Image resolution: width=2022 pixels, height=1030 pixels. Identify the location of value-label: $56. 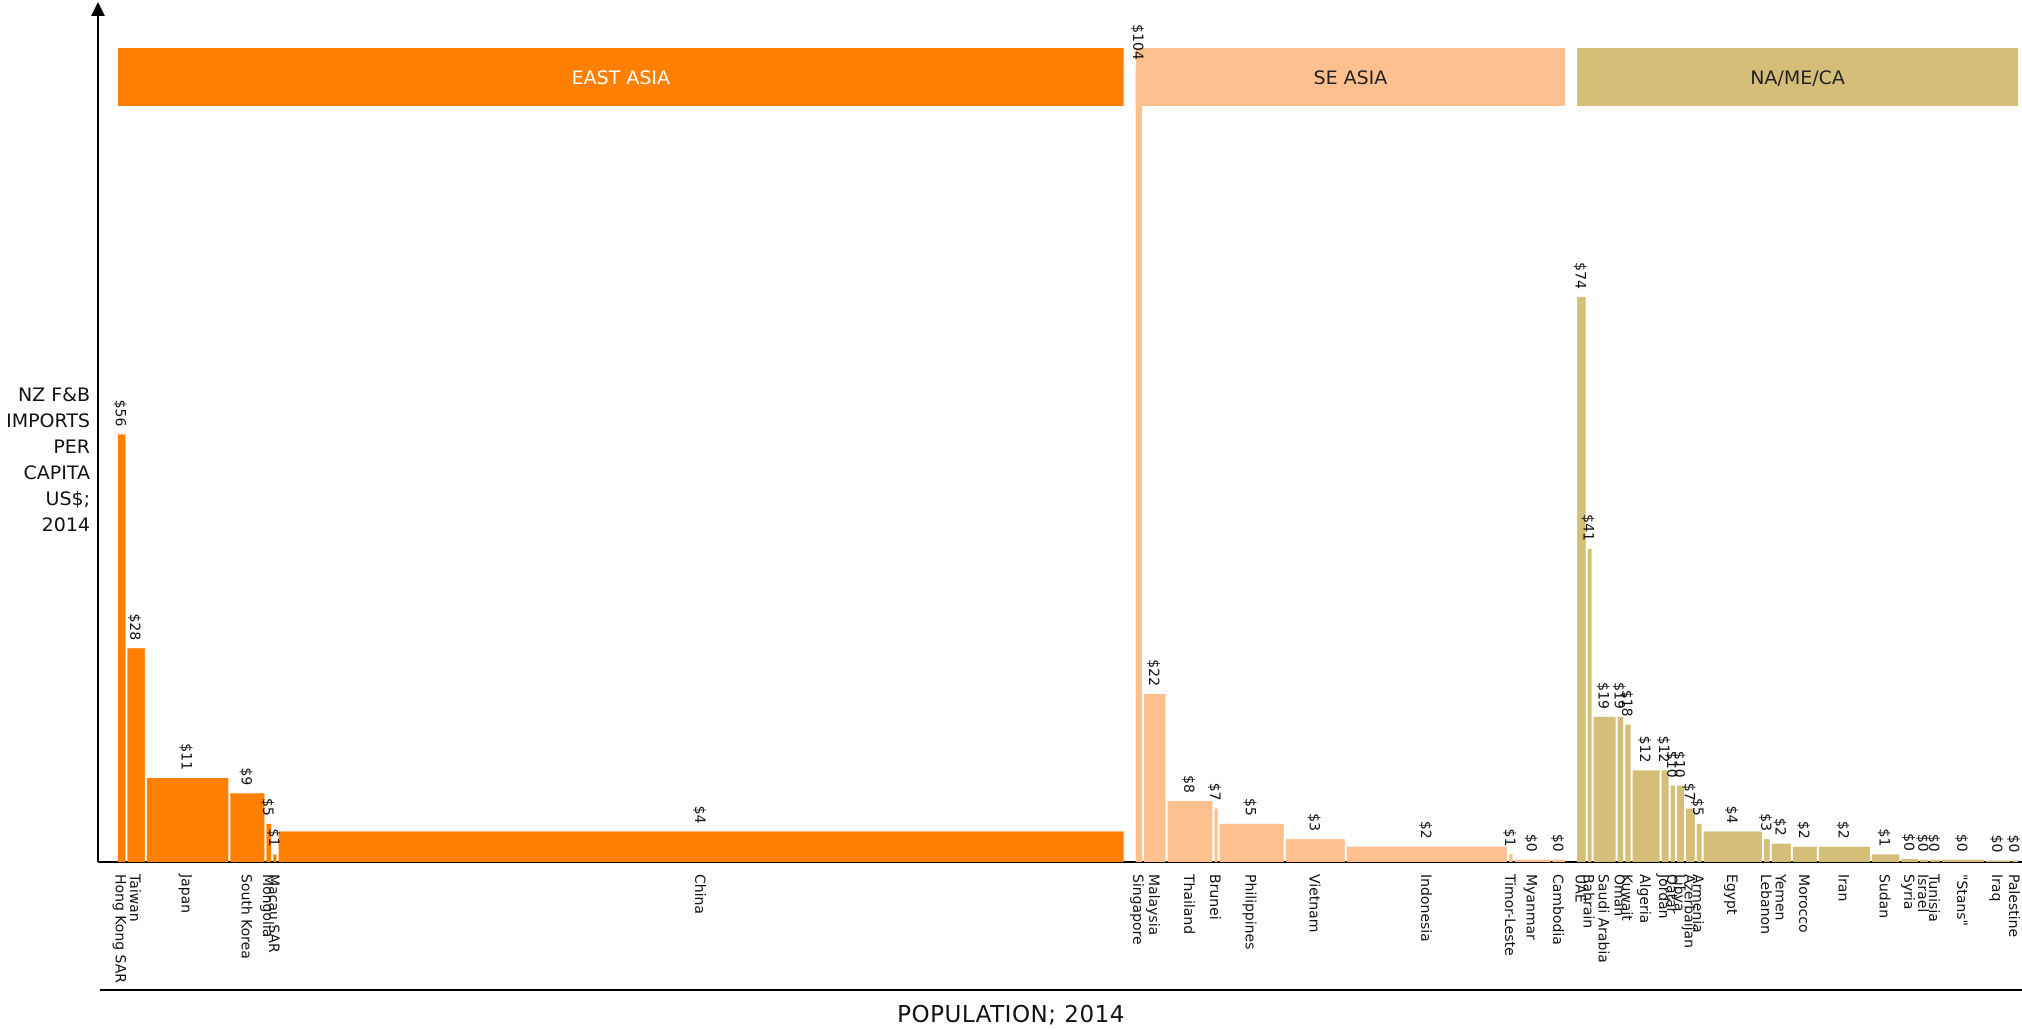
(120, 413).